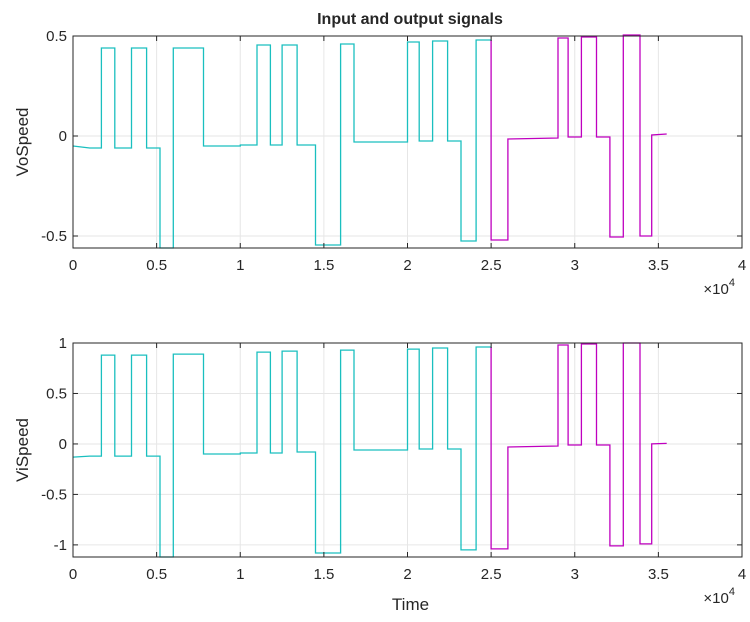 This screenshot has width=750, height=622. What do you see at coordinates (63, 343) in the screenshot?
I see `y-tick-label: 1` at bounding box center [63, 343].